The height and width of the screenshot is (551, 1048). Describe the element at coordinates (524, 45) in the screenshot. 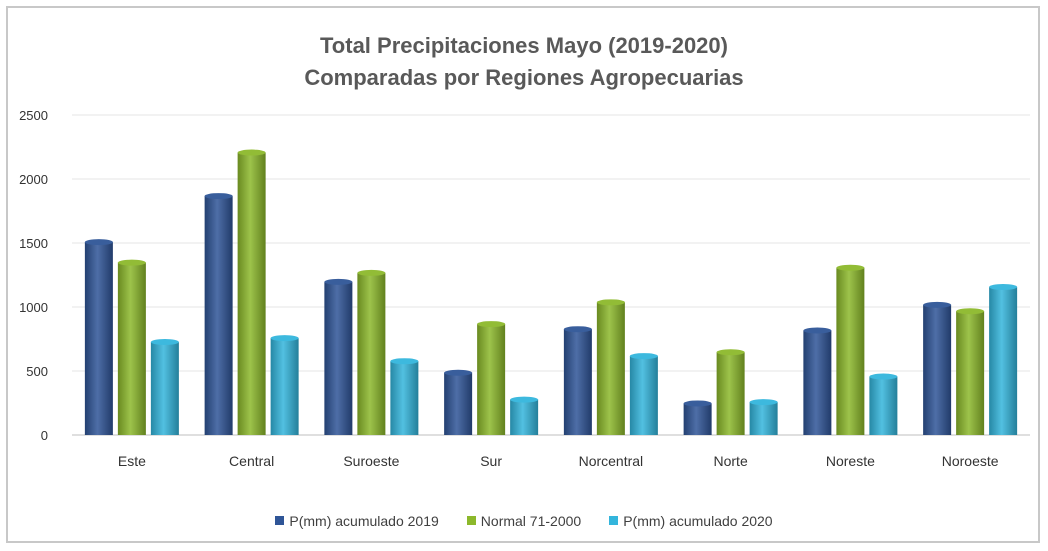

I see `chart-title: Total Precipitaciones Mayo (2019-2020)` at that location.